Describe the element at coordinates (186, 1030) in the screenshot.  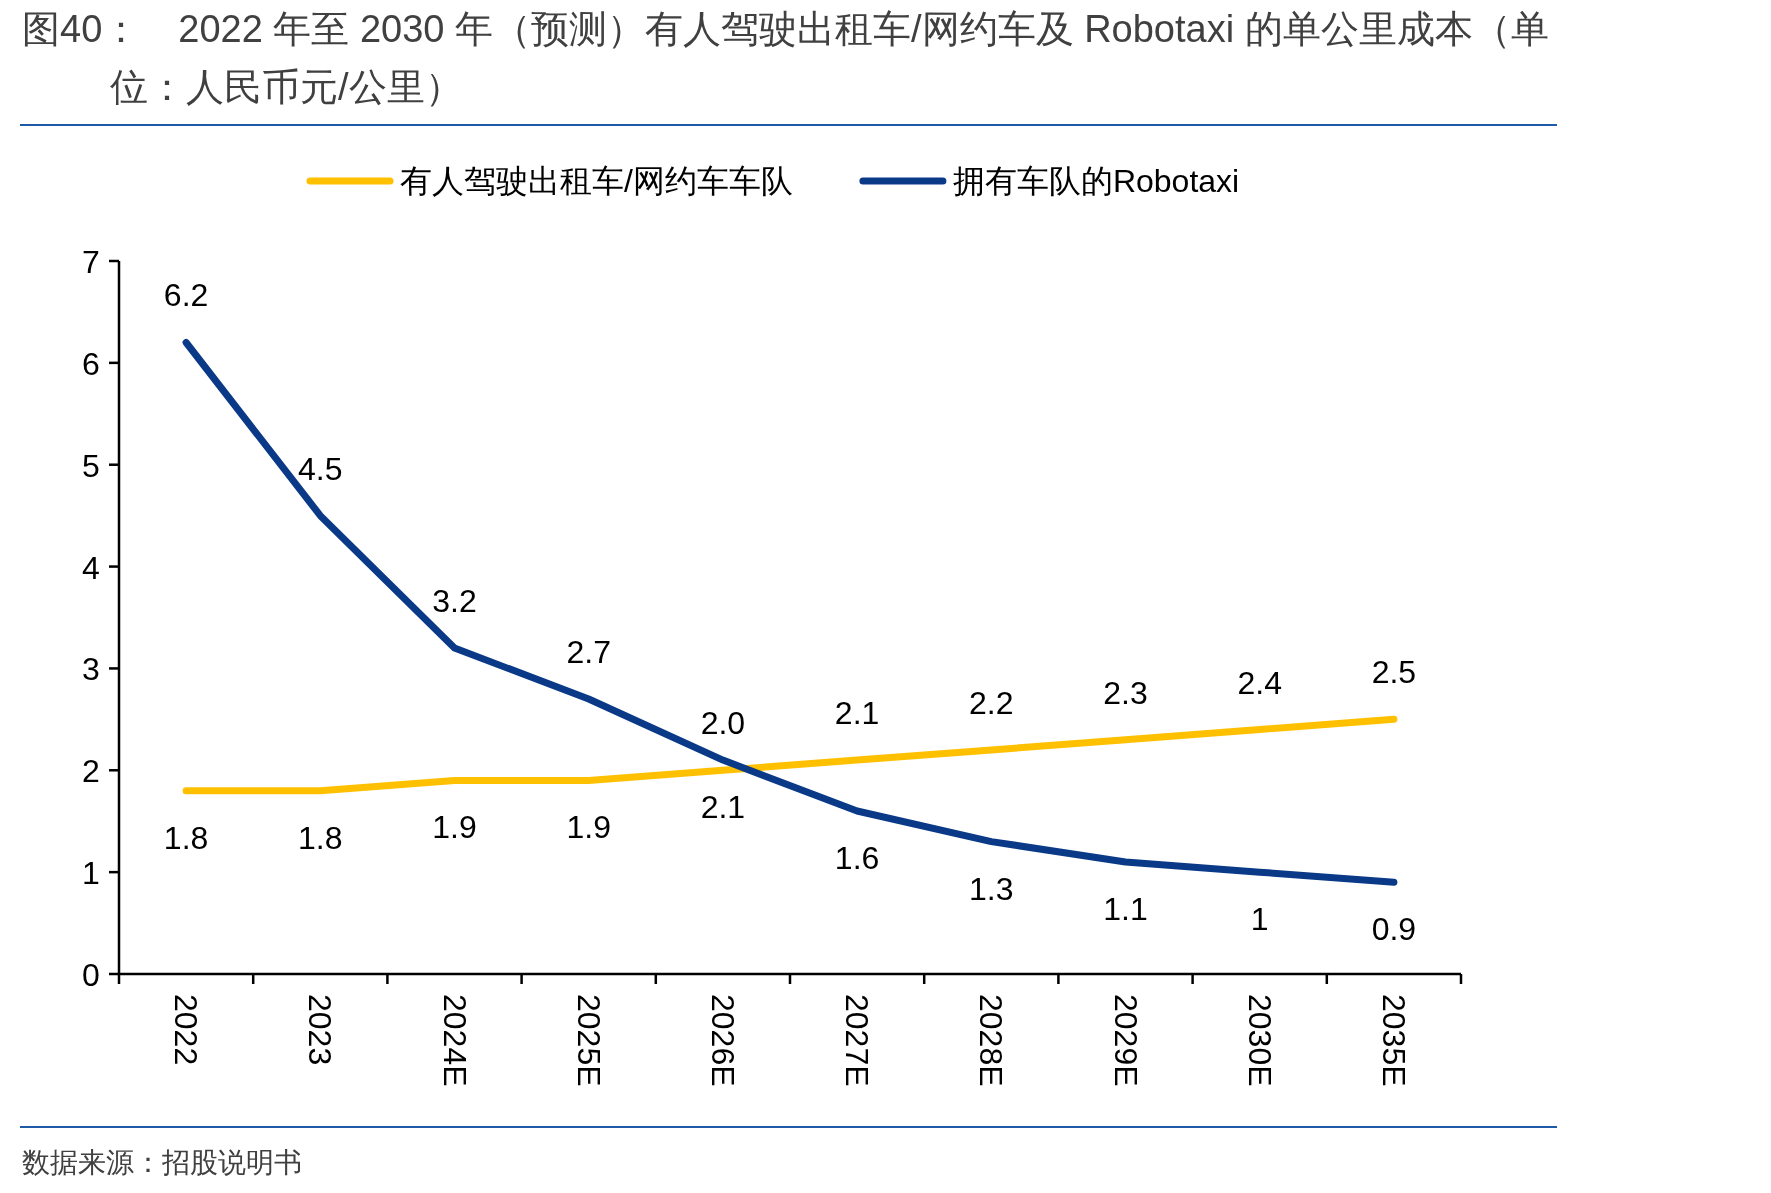
I see `x-tick-label: 2022` at that location.